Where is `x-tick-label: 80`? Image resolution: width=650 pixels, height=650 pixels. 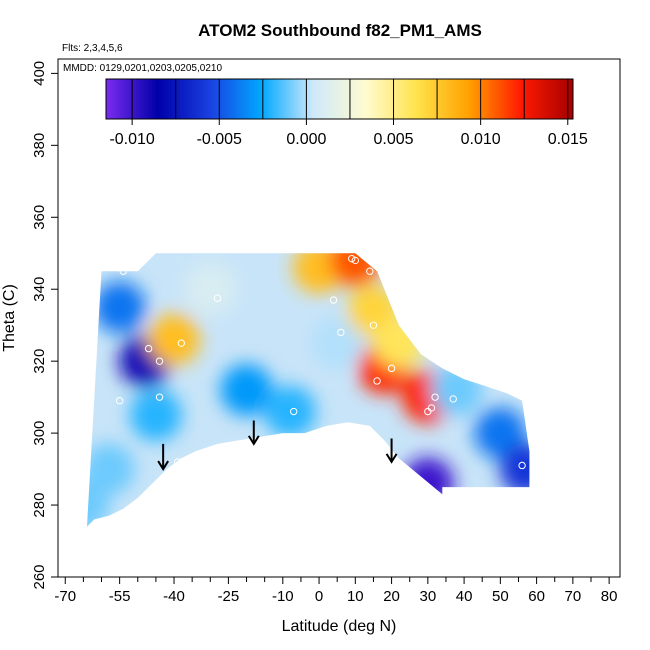 x-tick-label: 80 is located at coordinates (609, 596).